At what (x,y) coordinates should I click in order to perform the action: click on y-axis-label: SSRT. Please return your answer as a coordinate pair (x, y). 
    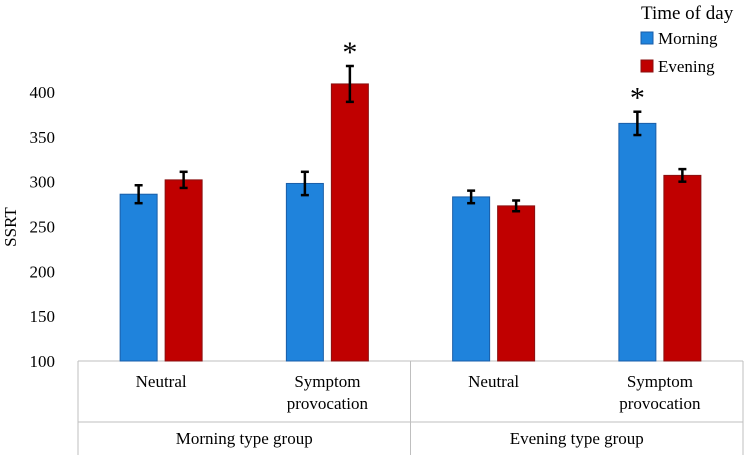
    Looking at the image, I should click on (10, 227).